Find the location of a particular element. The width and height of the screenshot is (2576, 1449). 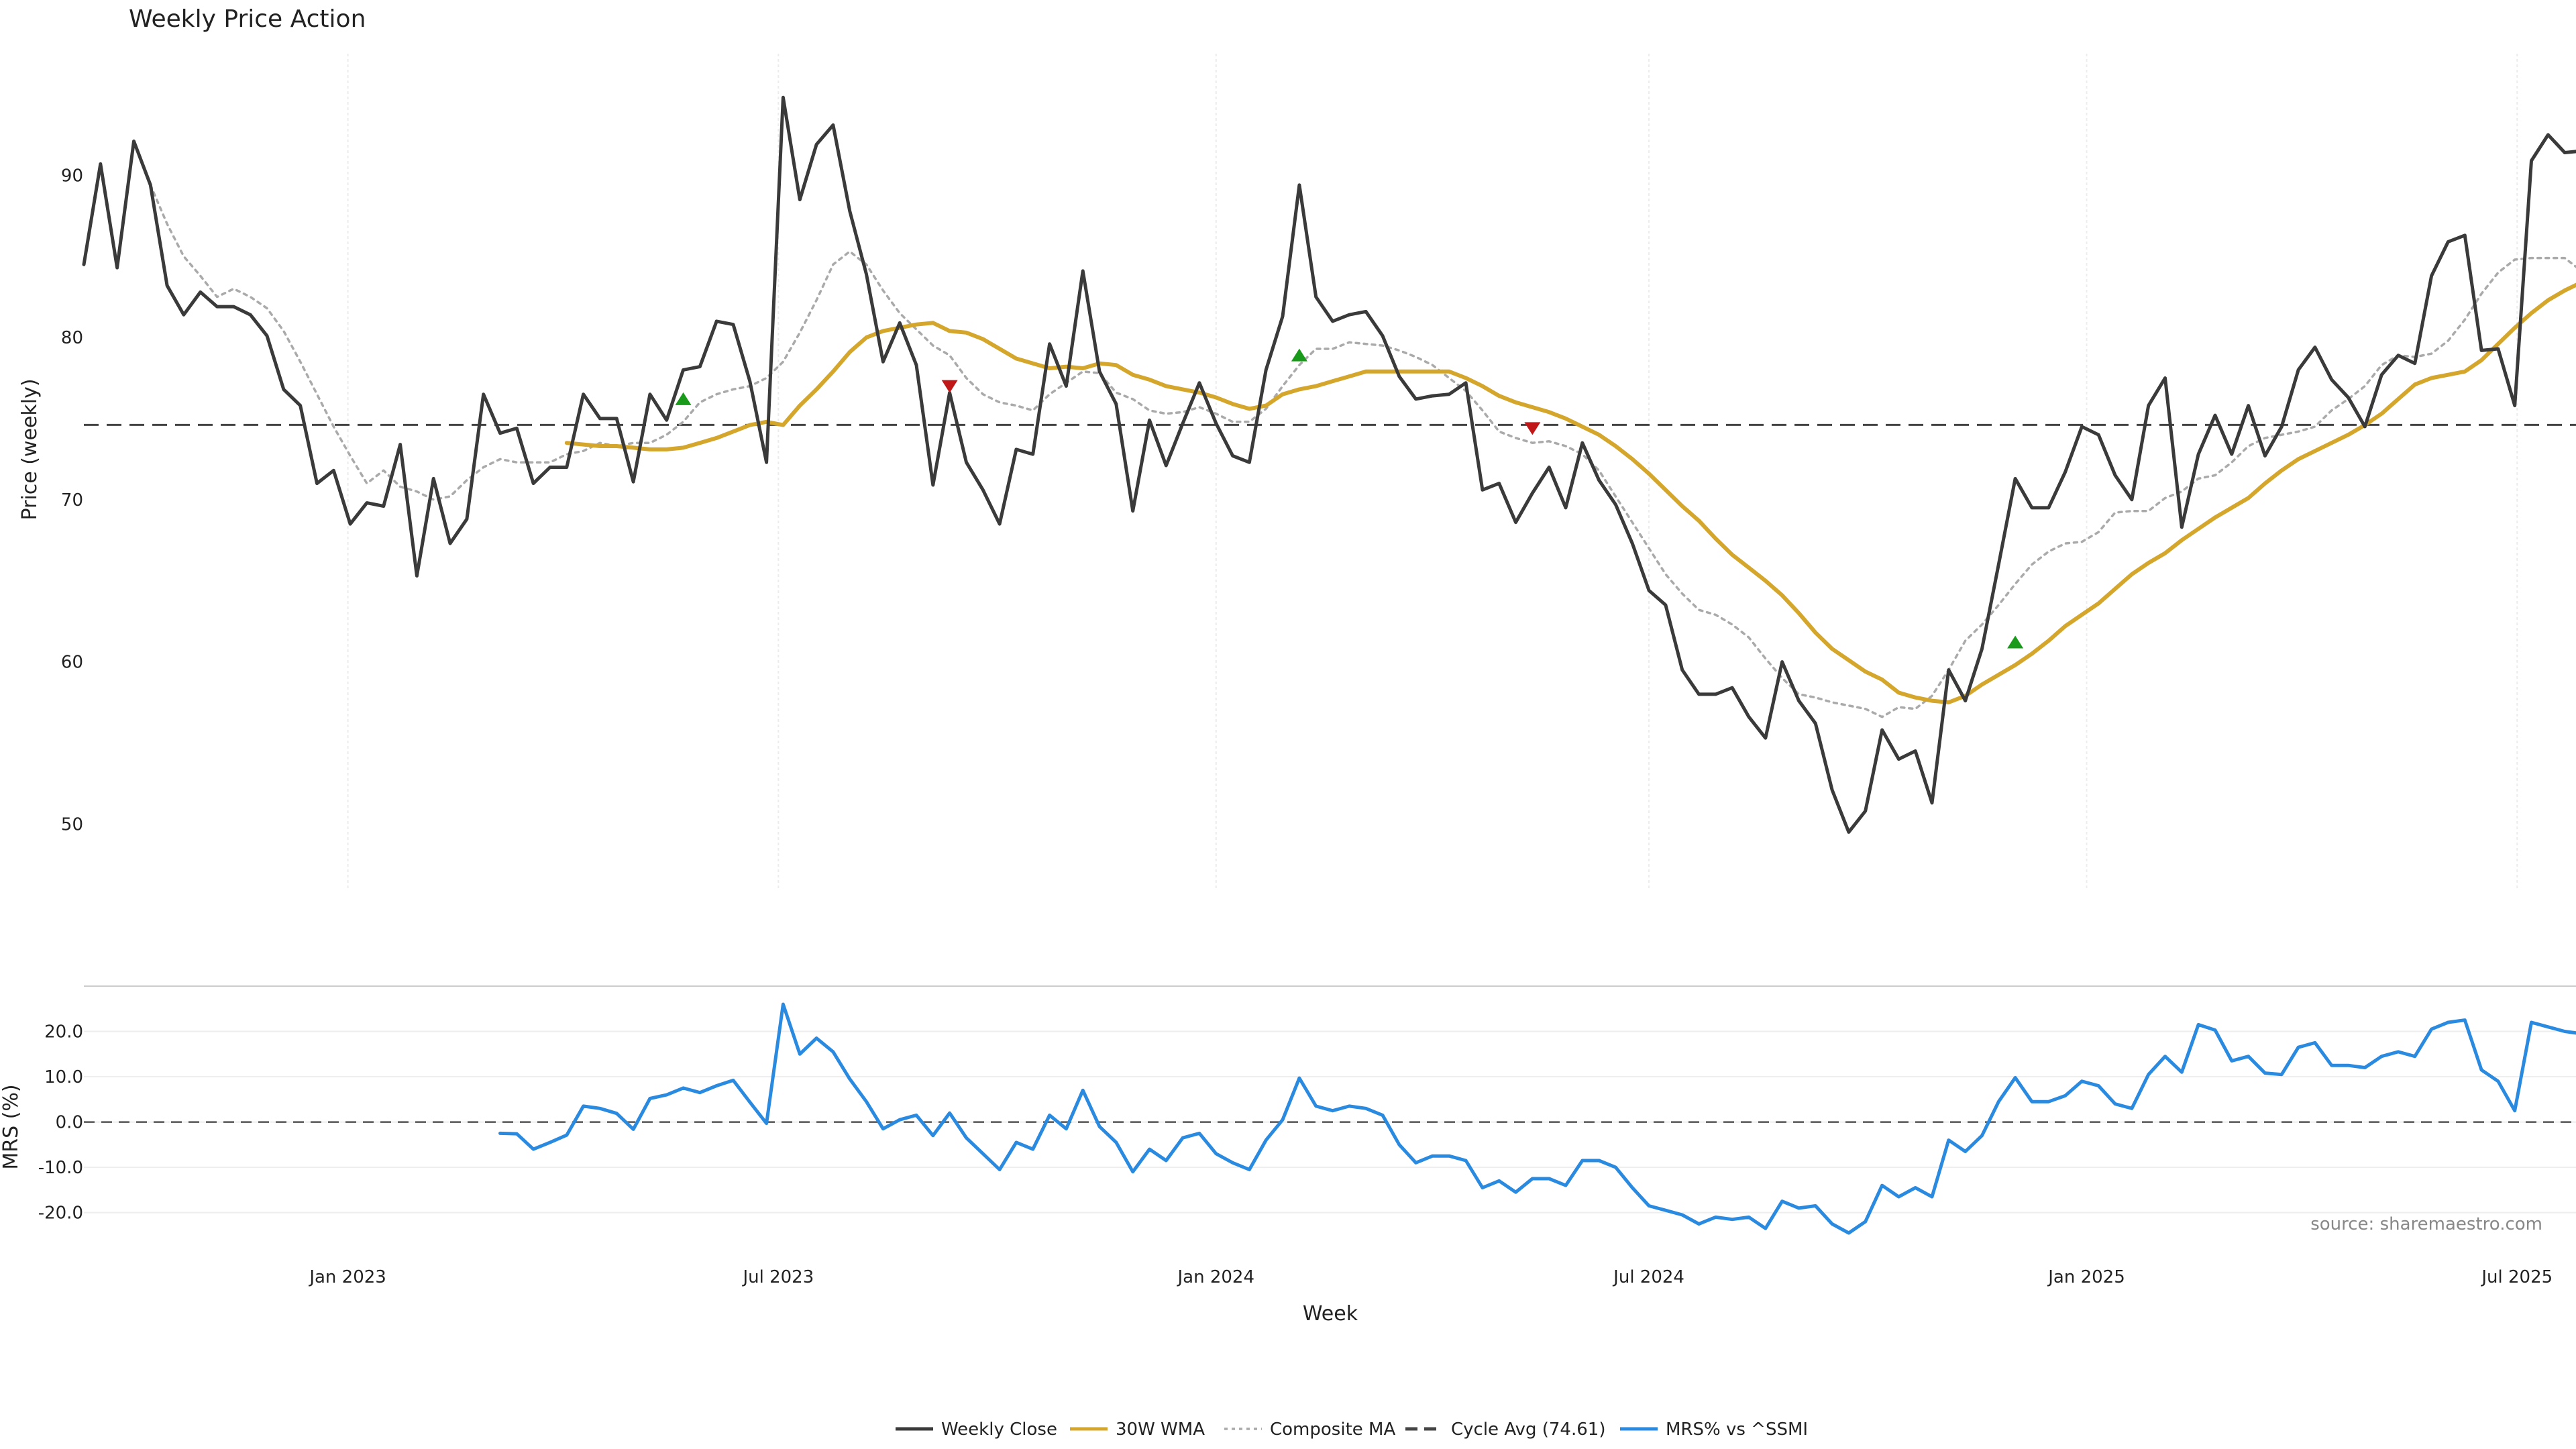

mrs-panel is located at coordinates (1537, 1118).